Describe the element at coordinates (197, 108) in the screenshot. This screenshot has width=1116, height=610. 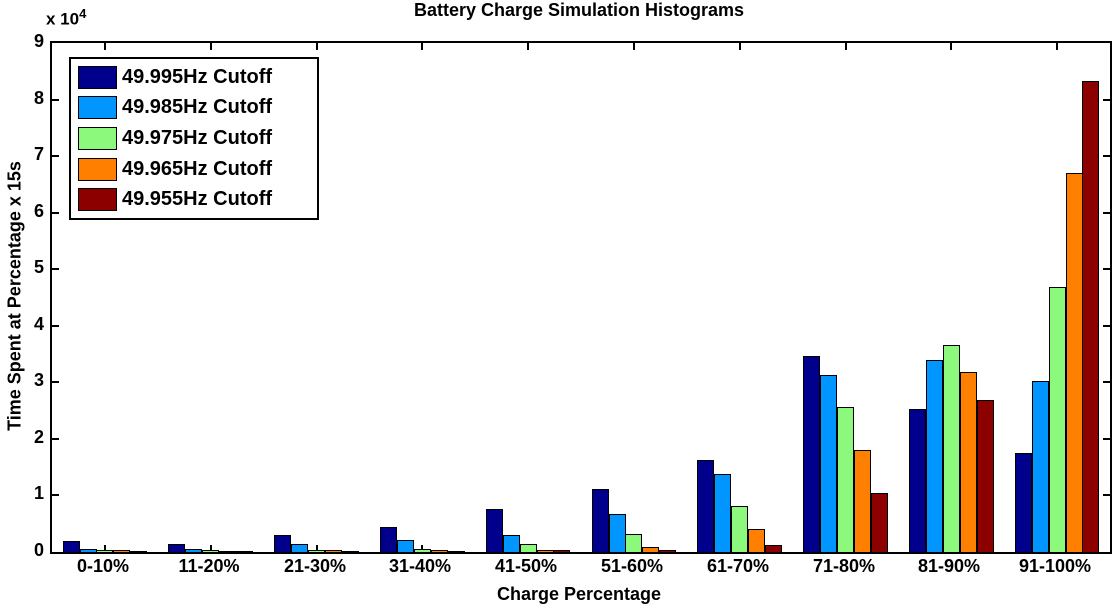
I see `legend-item-1: 49.985Hz Cutoff` at that location.